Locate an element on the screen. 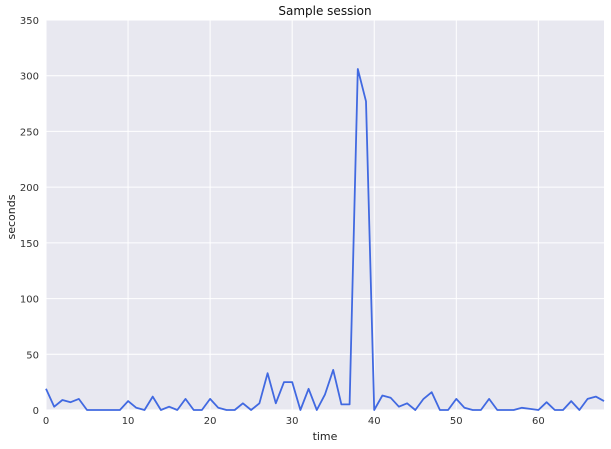 This screenshot has height=449, width=611. x-tick-label: 50 is located at coordinates (456, 421).